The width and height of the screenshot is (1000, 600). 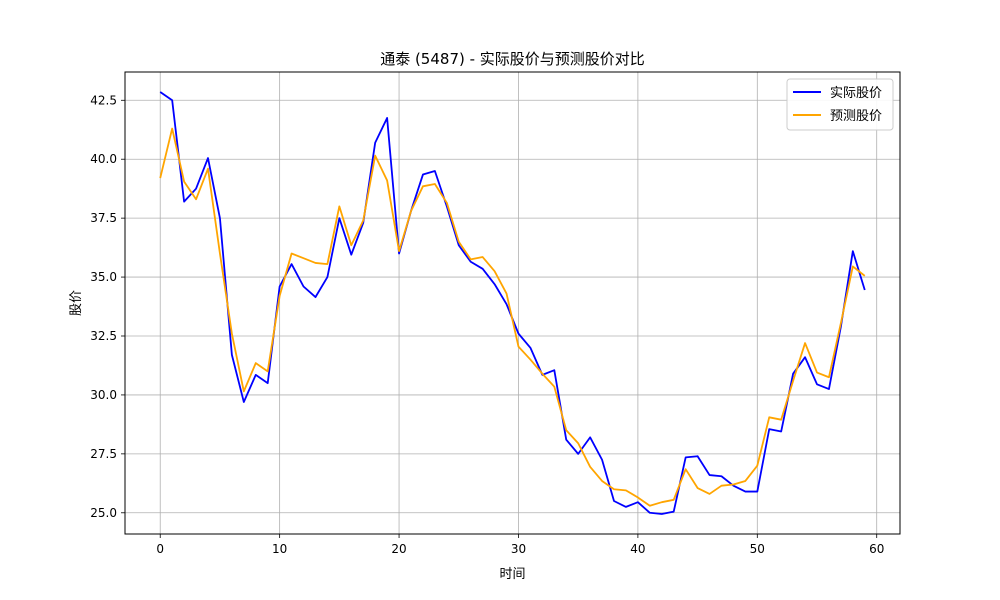 I want to click on y-tick-label: 32.5, so click(x=103, y=336).